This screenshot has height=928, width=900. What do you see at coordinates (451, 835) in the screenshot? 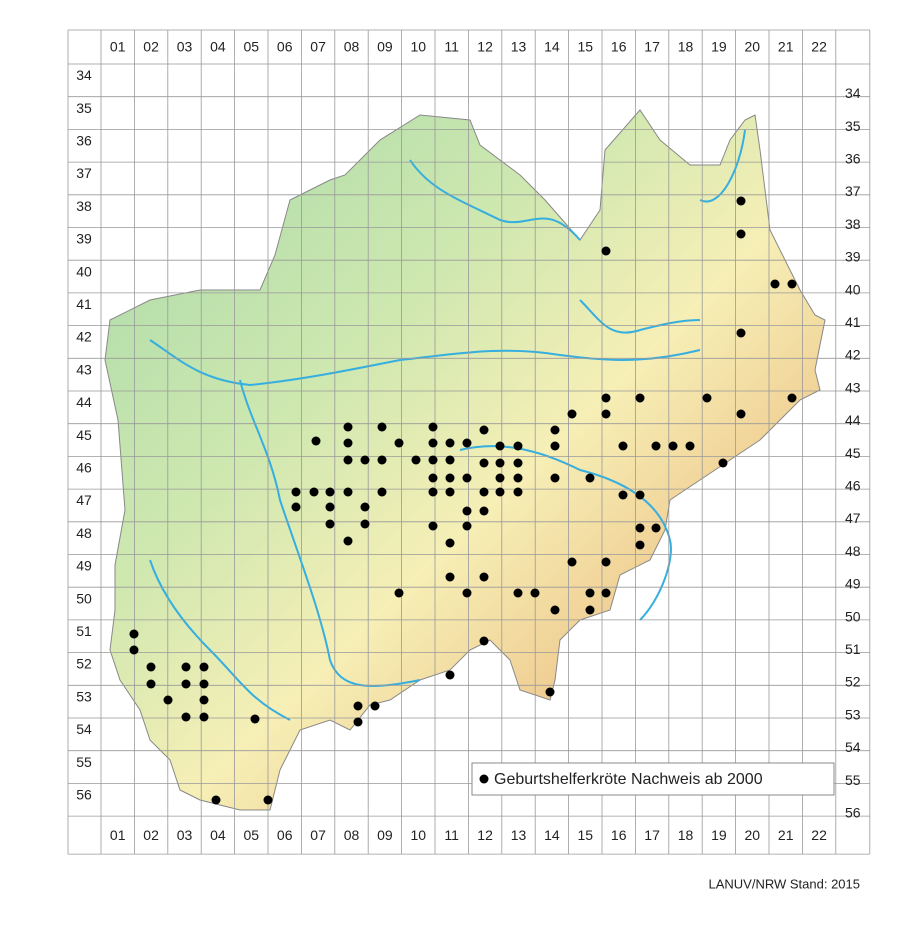
I see `column-label: 11` at bounding box center [451, 835].